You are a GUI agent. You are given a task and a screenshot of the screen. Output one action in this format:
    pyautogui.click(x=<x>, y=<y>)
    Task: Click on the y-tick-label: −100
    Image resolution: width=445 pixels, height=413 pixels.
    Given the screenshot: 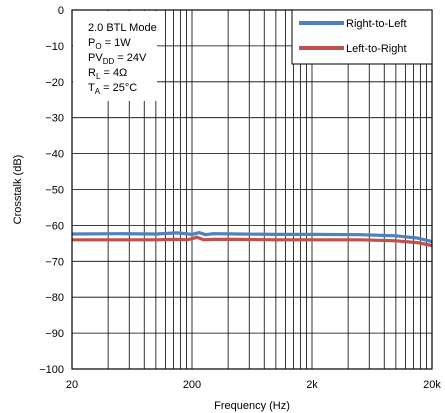 What is the action you would take?
    pyautogui.click(x=51, y=370)
    